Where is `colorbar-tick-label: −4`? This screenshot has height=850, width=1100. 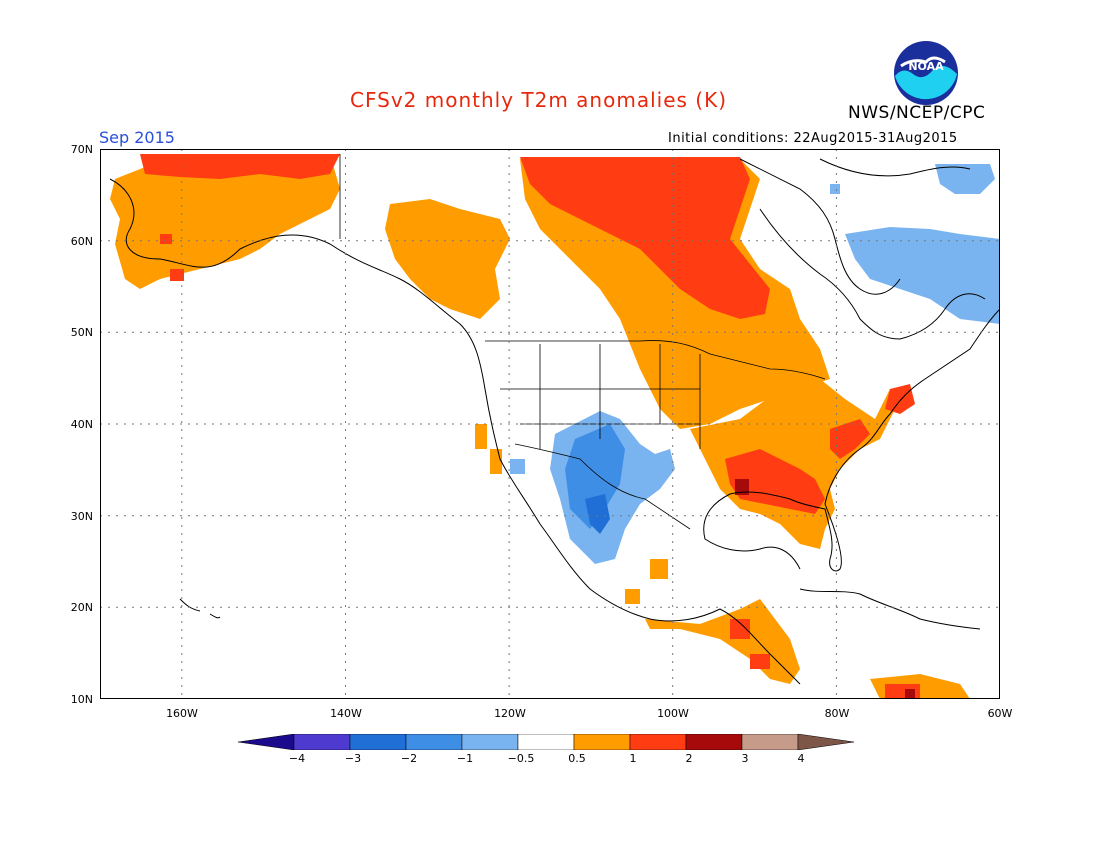 colorbar-tick-label: −4 is located at coordinates (297, 758).